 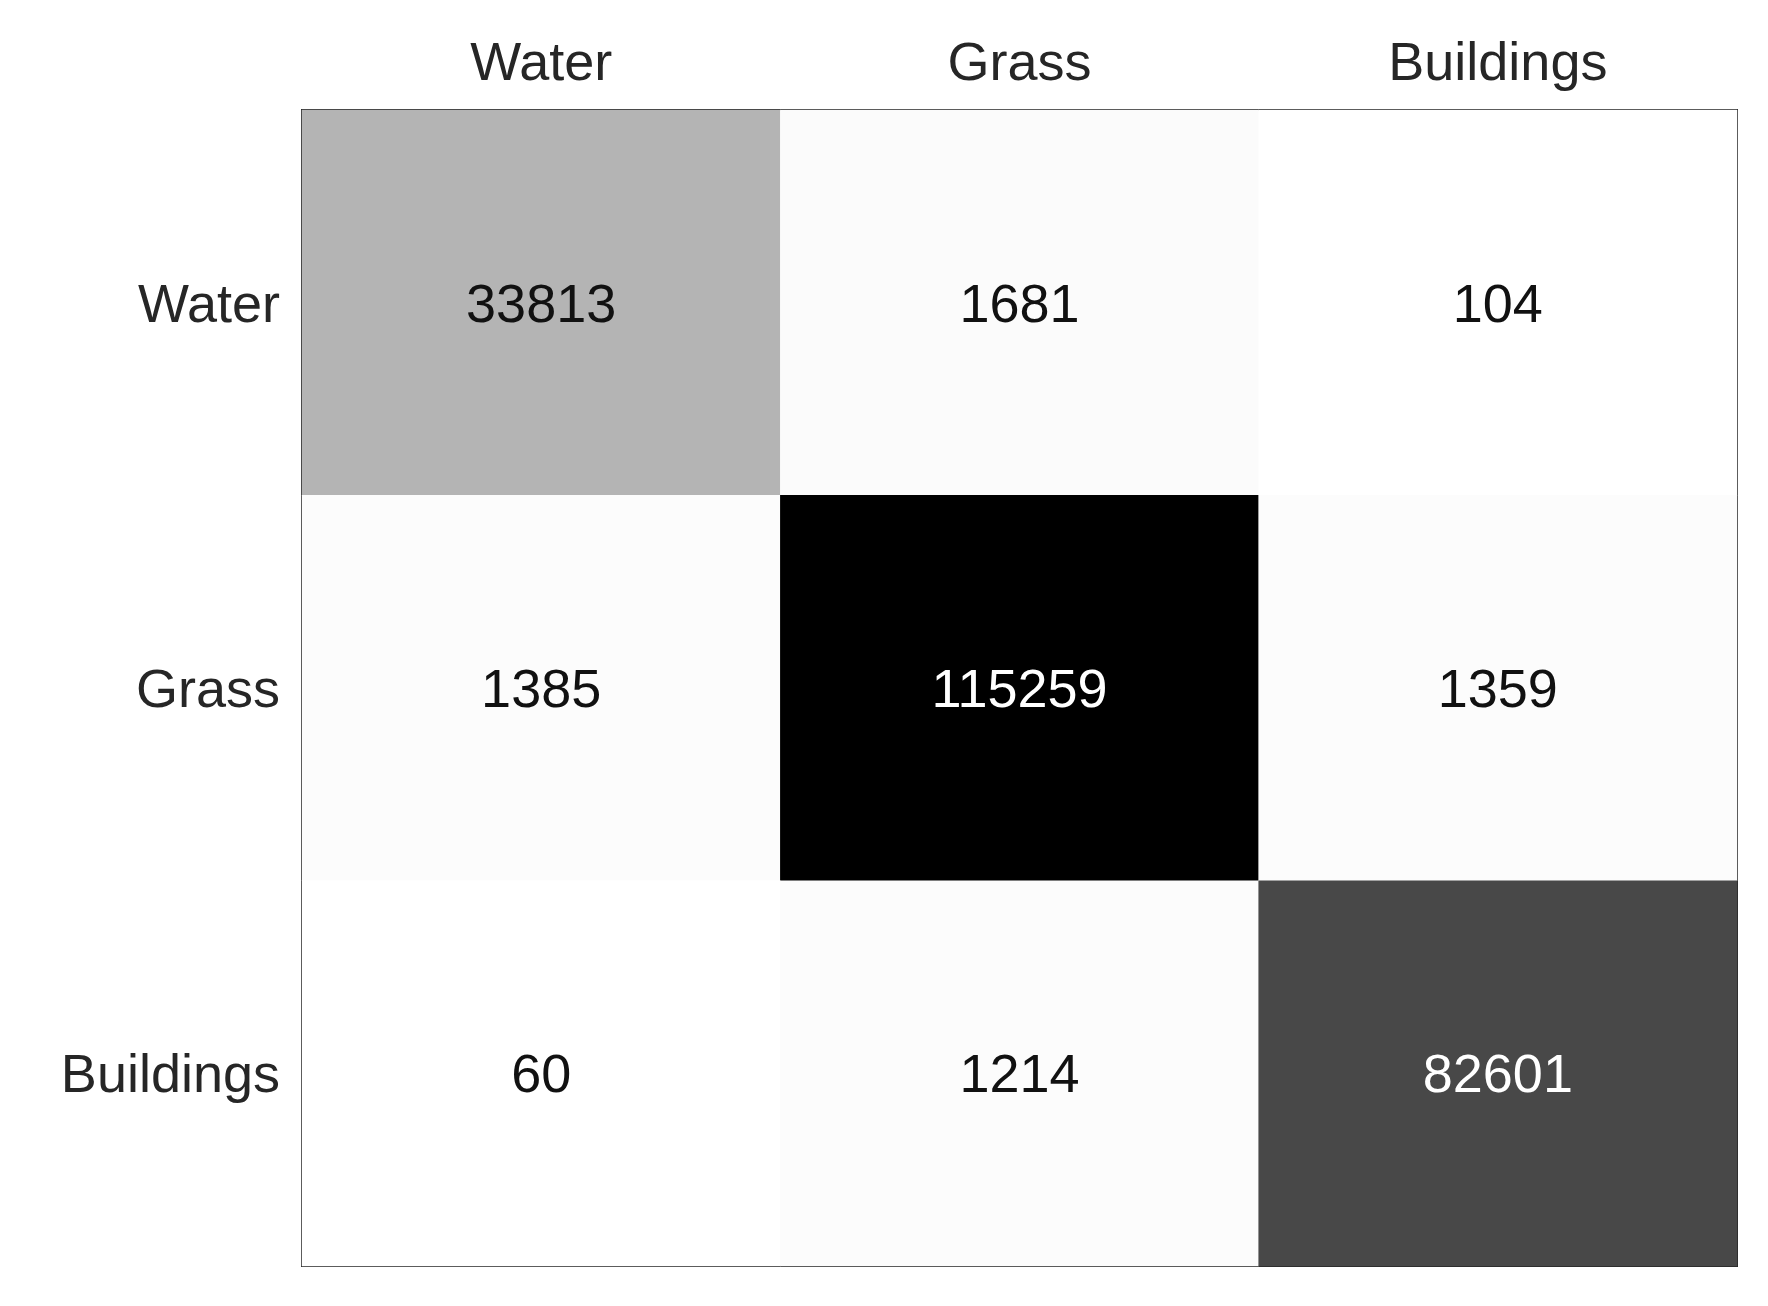 What do you see at coordinates (1497, 688) in the screenshot?
I see `data-label: 1359` at bounding box center [1497, 688].